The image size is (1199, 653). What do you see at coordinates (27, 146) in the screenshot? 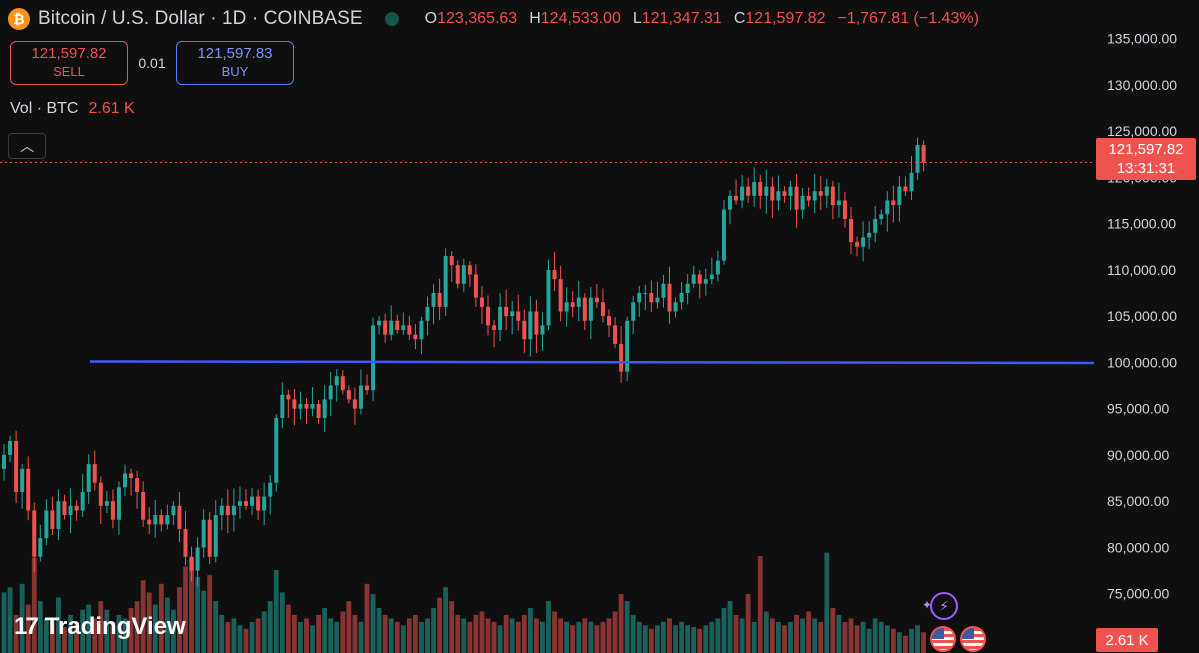
I see `chevron-up-icon: ︿` at bounding box center [27, 146].